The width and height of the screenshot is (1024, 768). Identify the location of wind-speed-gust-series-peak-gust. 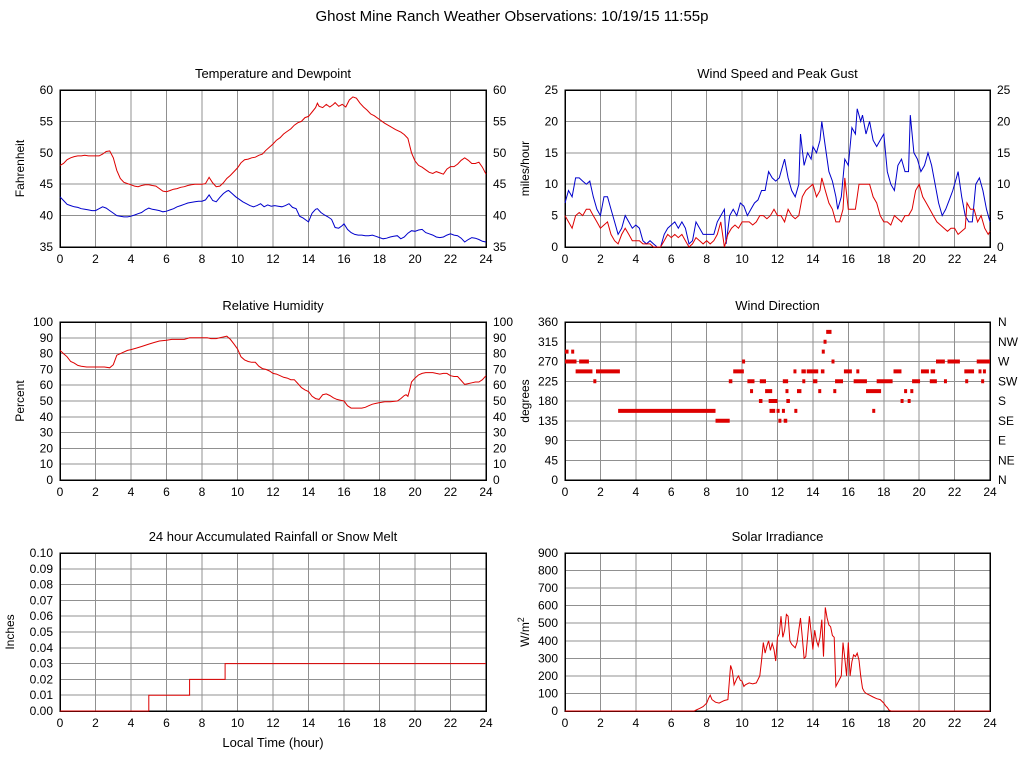
(777, 178).